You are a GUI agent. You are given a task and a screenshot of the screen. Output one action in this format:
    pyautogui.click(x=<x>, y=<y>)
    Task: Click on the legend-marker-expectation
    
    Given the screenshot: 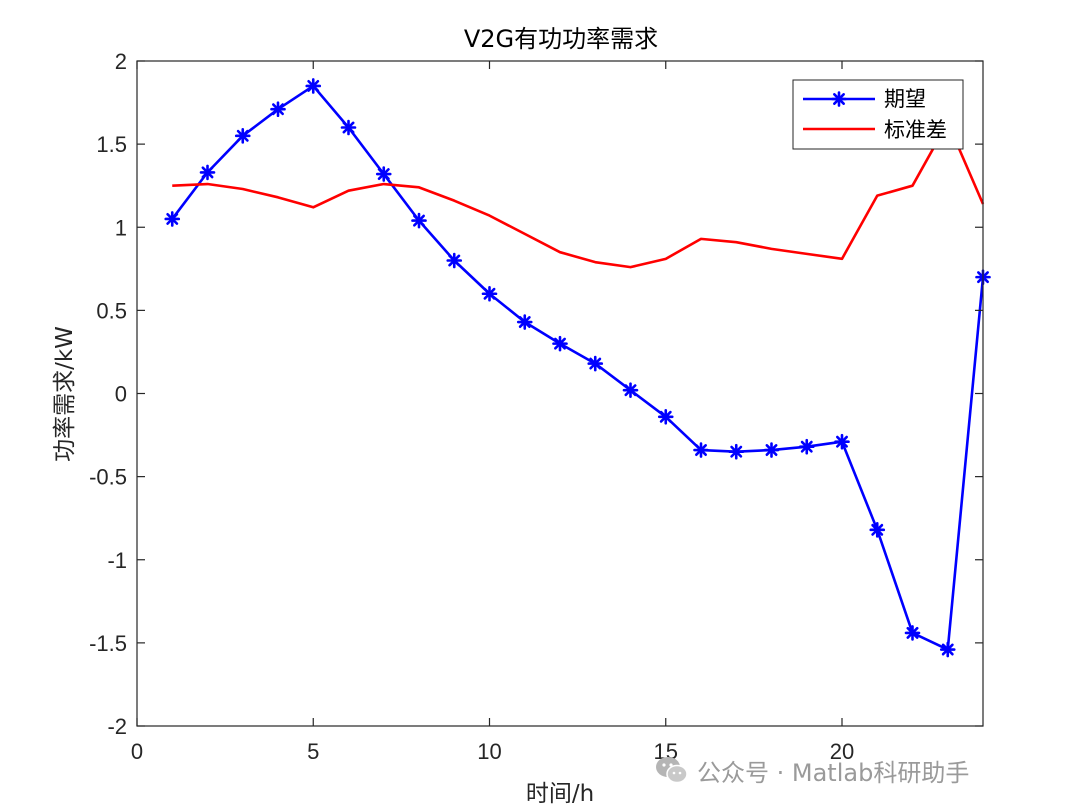 What is the action you would take?
    pyautogui.click(x=839, y=99)
    